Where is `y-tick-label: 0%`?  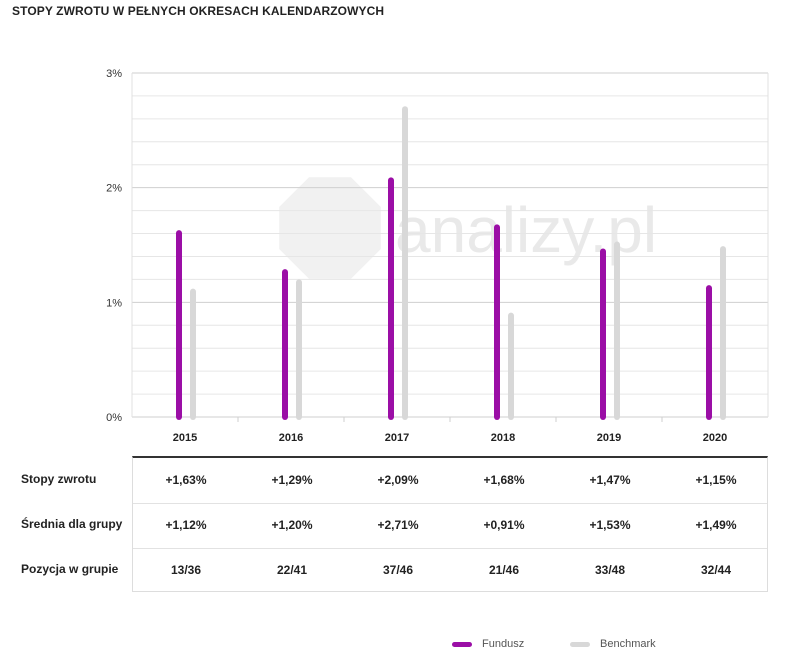
y-tick-label: 0% is located at coordinates (114, 418).